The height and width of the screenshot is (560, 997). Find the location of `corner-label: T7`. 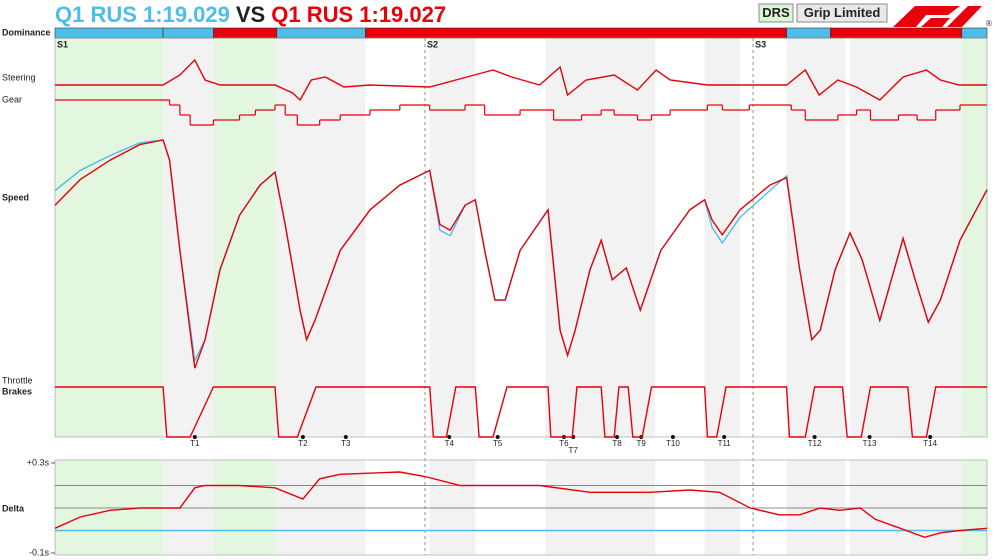

corner-label: T7 is located at coordinates (574, 450).